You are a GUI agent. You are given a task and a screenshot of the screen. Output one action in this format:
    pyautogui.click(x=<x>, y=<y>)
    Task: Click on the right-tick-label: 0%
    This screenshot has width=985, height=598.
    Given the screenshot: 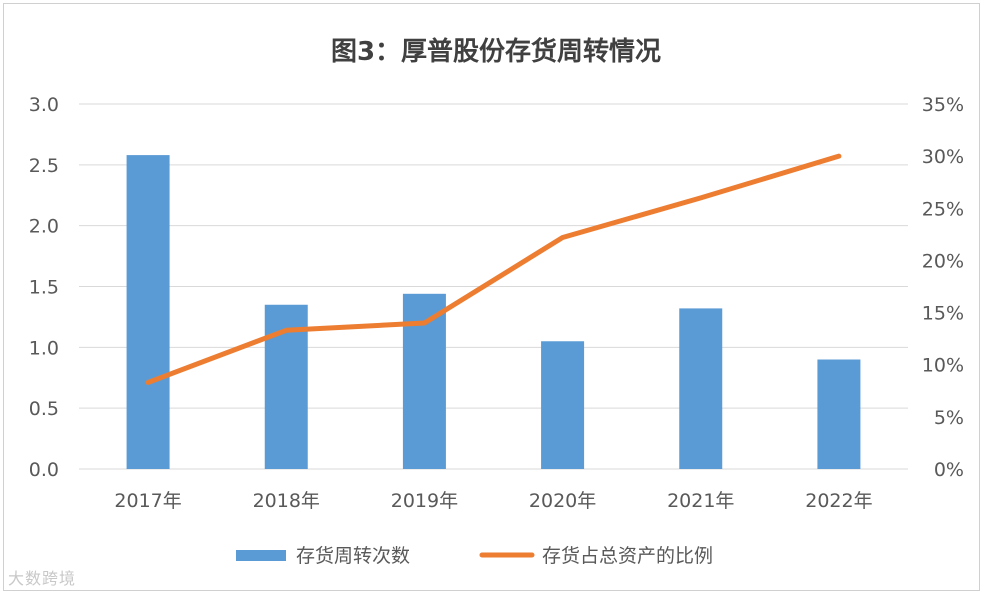 What is the action you would take?
    pyautogui.click(x=949, y=470)
    